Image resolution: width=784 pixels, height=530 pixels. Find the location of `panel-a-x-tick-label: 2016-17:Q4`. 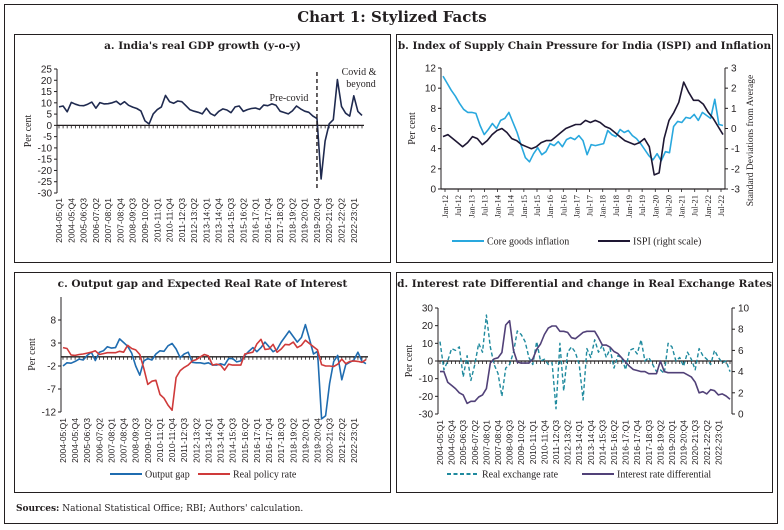

panel-a-x-tick-label: 2016-17:Q4 is located at coordinates (268, 220).